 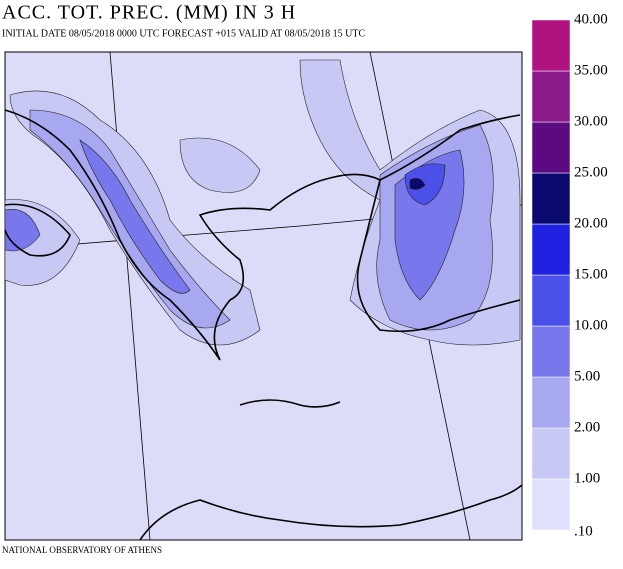 What do you see at coordinates (591, 121) in the screenshot?
I see `level-label: 30.00` at bounding box center [591, 121].